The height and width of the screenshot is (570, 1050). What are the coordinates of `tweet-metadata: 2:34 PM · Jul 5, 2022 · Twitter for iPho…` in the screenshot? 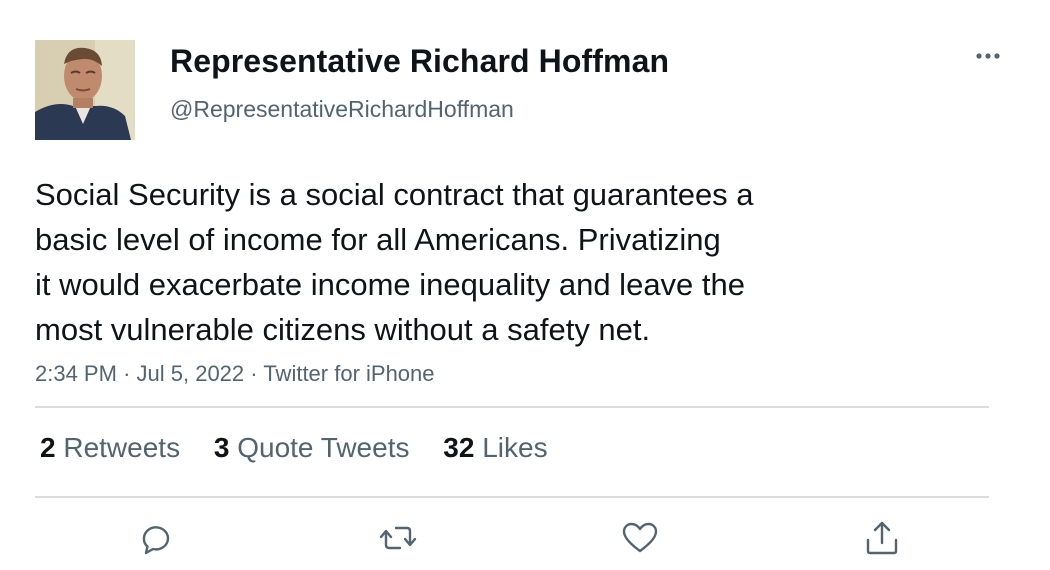 It's located at (235, 374).